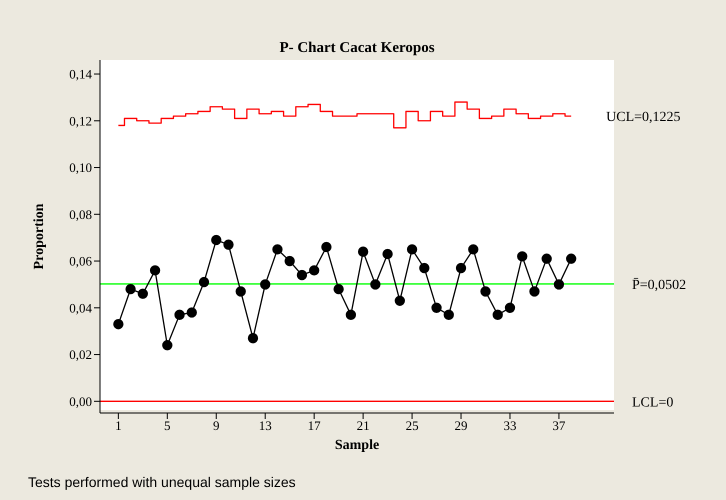 This screenshot has width=726, height=500. I want to click on text: Tests performed with unequal sample sizes, so click(162, 482).